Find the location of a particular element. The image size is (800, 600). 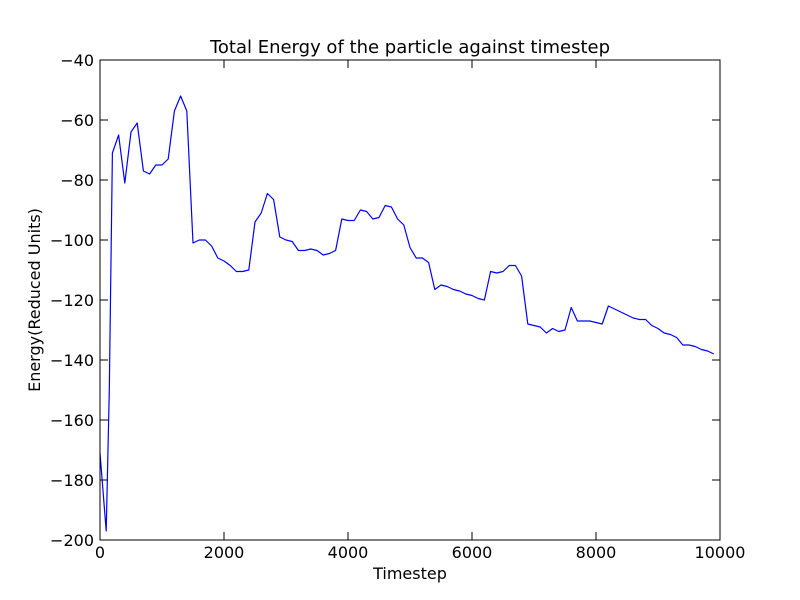

x-tick-label: 2000 is located at coordinates (224, 552).